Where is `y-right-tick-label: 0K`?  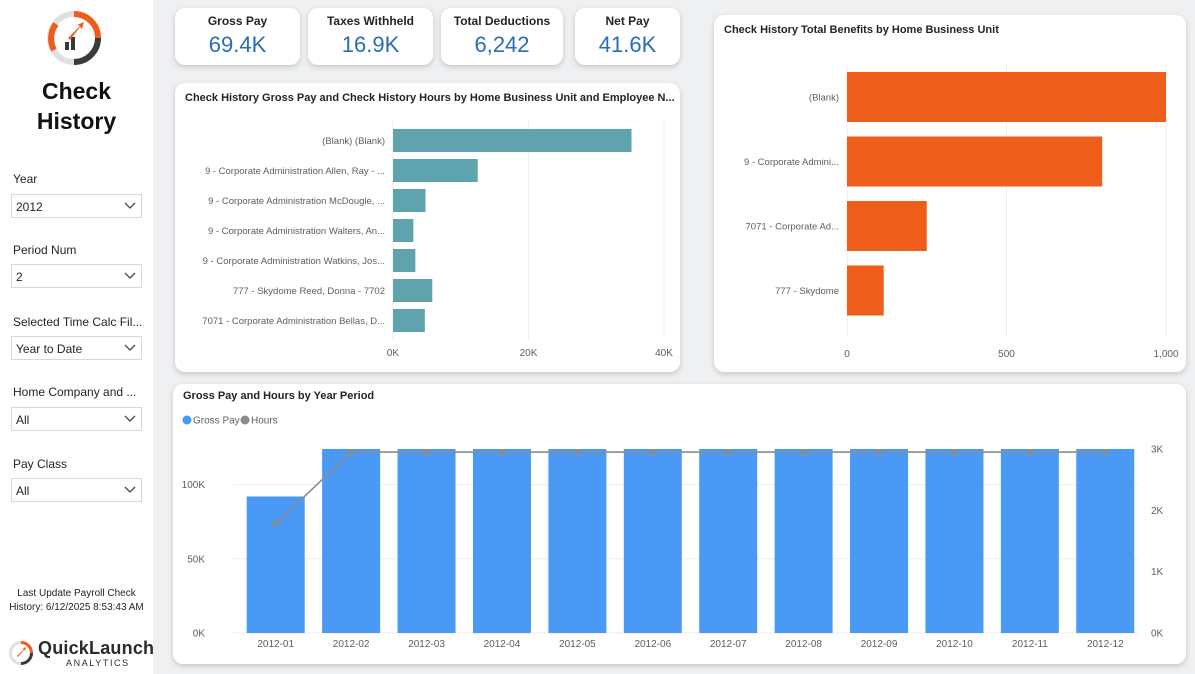 y-right-tick-label: 0K is located at coordinates (1157, 634).